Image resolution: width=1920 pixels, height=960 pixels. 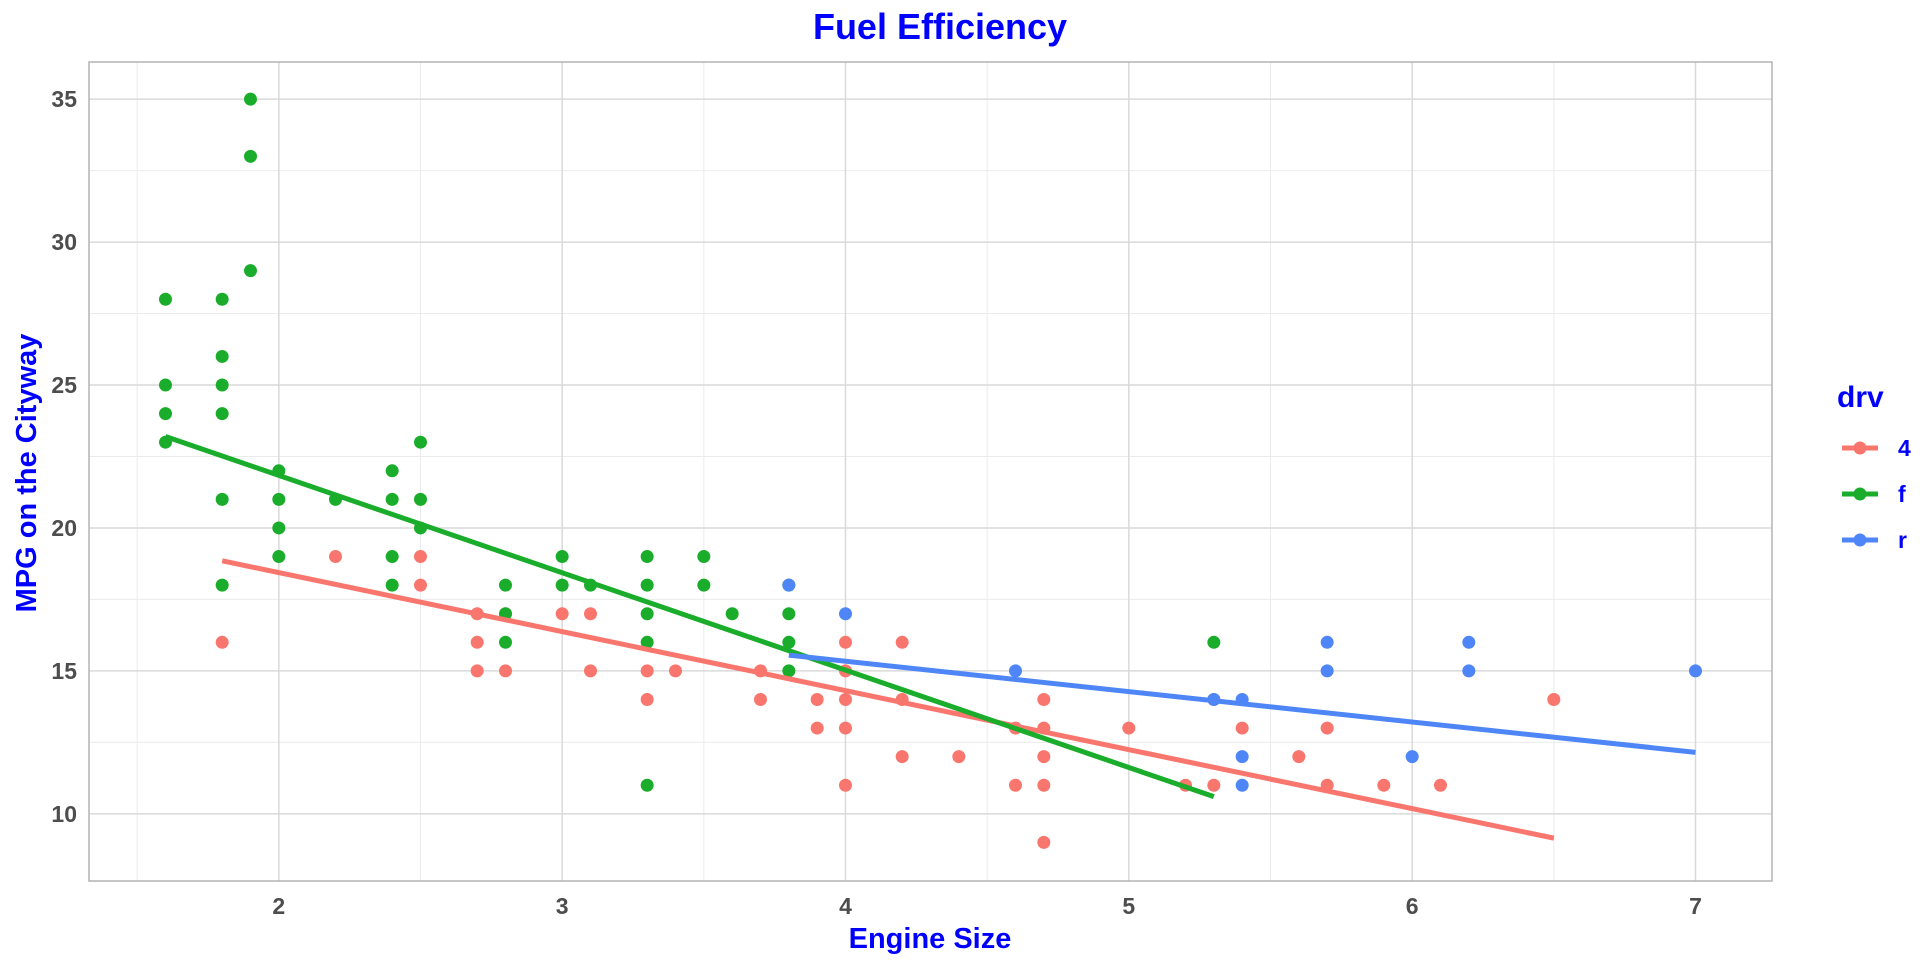 What do you see at coordinates (1860, 494) in the screenshot?
I see `legend-key-point-f` at bounding box center [1860, 494].